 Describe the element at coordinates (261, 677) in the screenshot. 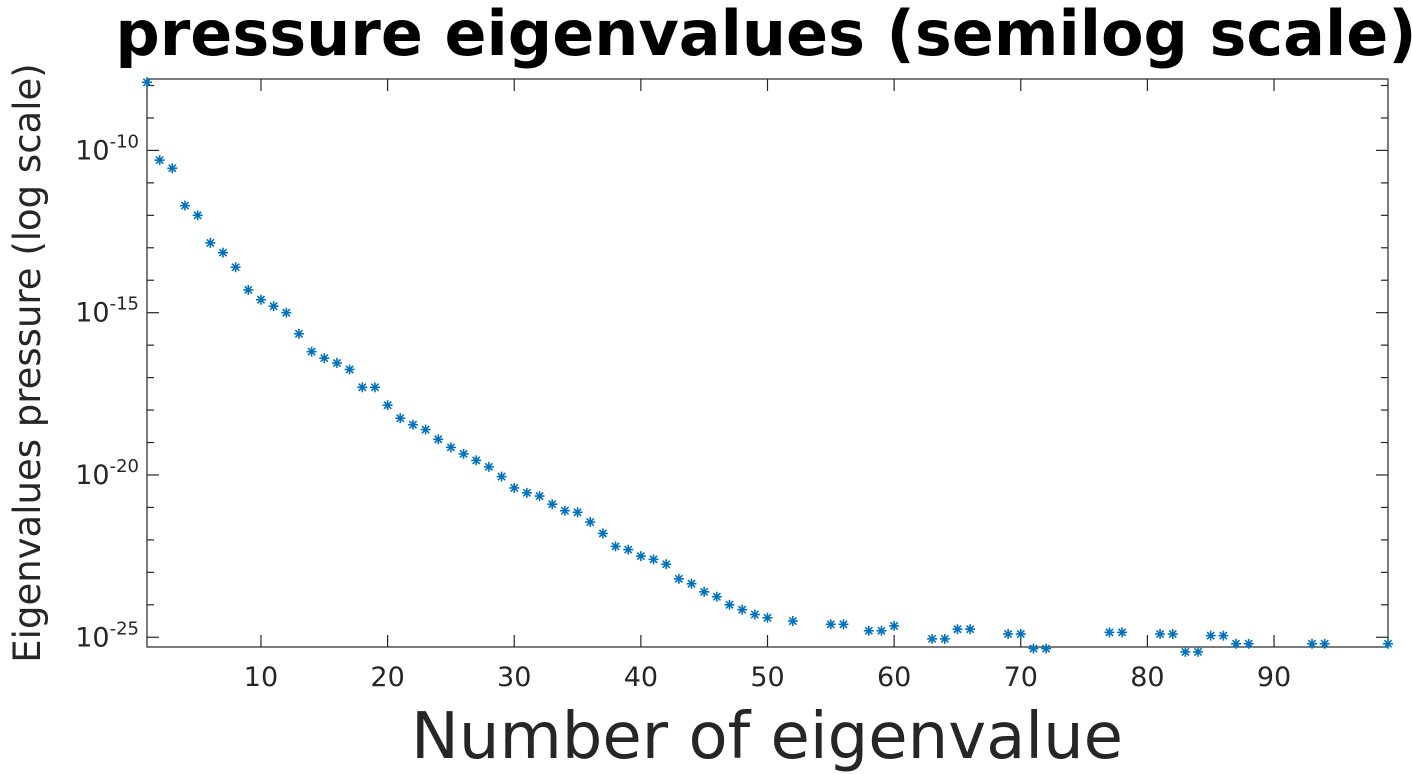

I see `x-tick-label: 10` at that location.